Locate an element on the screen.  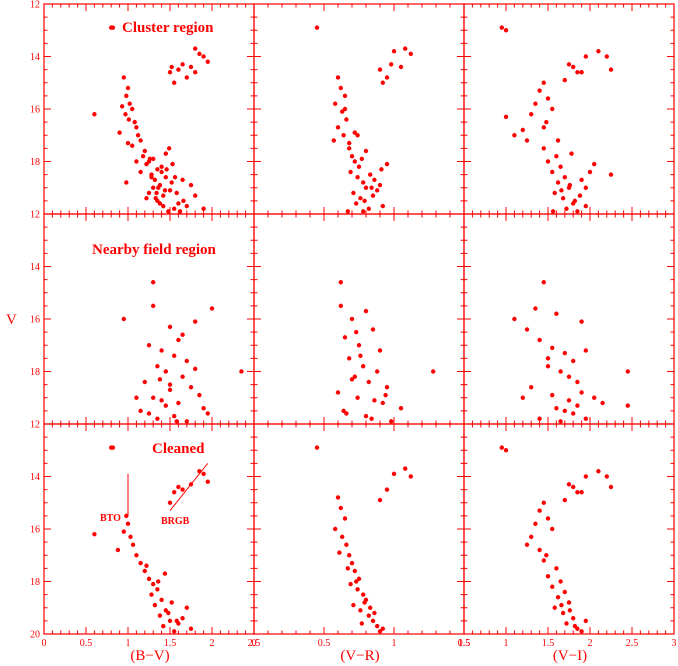
annotation-bto: BTO is located at coordinates (110, 518).